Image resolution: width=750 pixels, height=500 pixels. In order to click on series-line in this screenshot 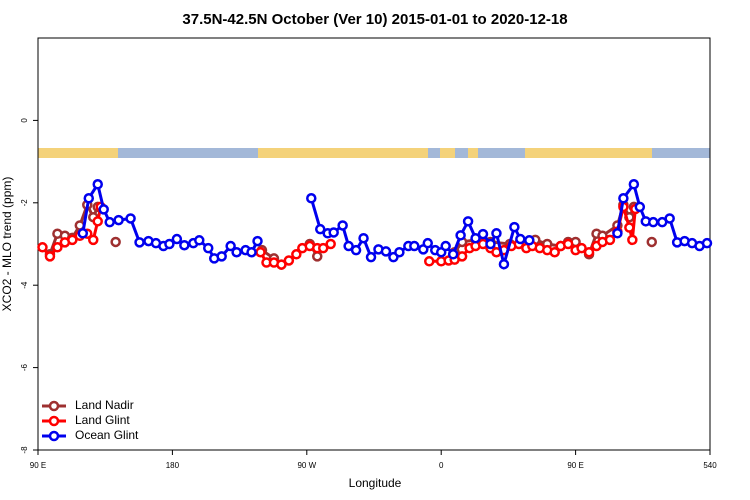, I will do `click(351, 235)`.